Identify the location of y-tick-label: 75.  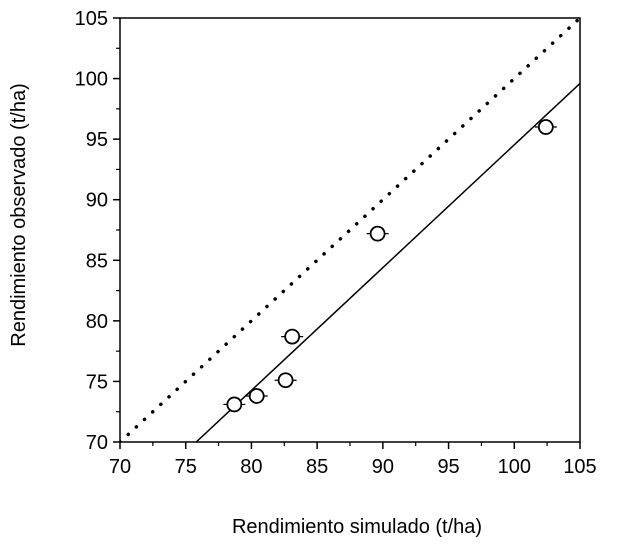
(97, 382).